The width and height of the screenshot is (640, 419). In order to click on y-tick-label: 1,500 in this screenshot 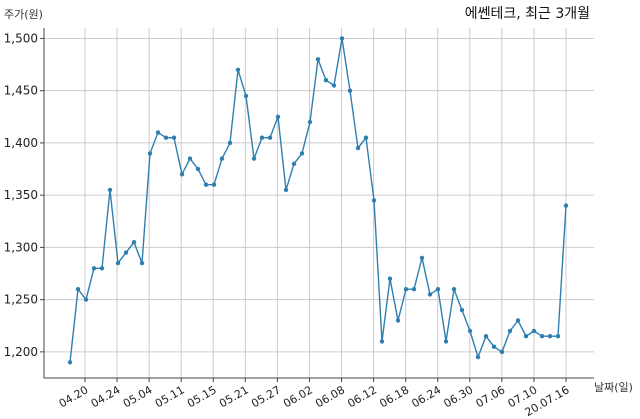, I will do `click(21, 38)`.